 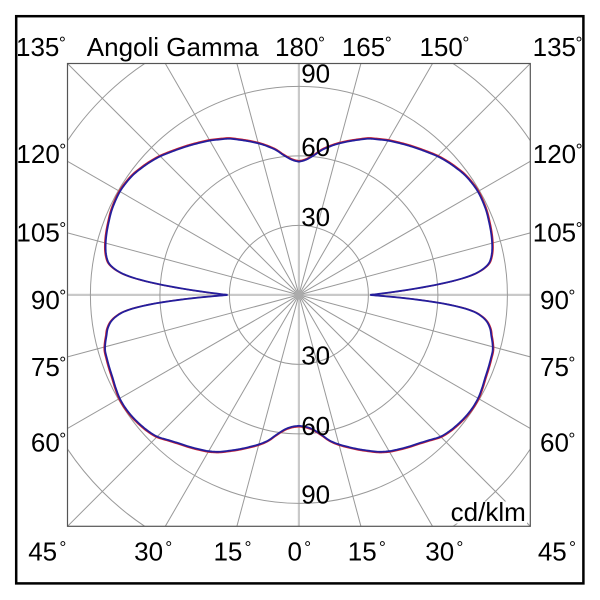 I want to click on svg-text: 180°, so click(x=300, y=47).